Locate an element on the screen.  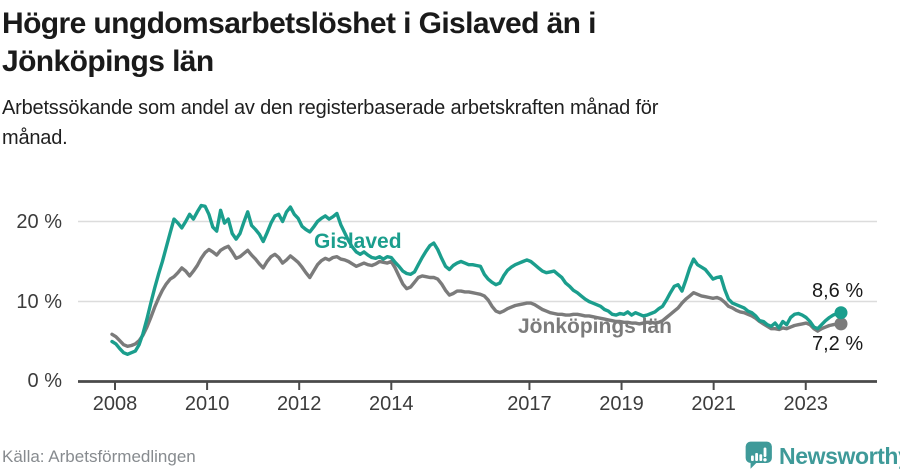
chart-subtitle-line-2: månad. is located at coordinates (35, 138).